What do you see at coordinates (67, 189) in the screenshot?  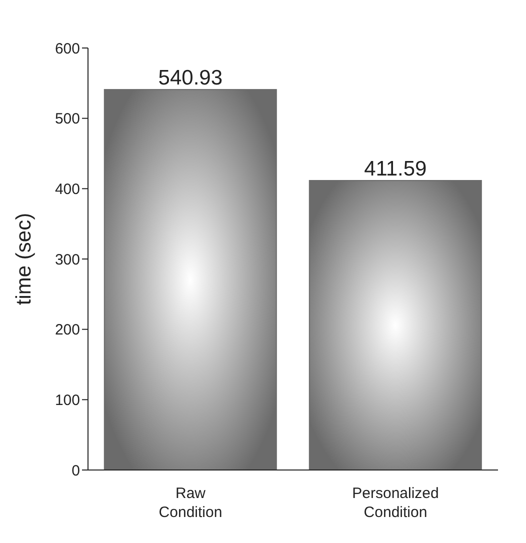 I see `y-tick-label: 400` at bounding box center [67, 189].